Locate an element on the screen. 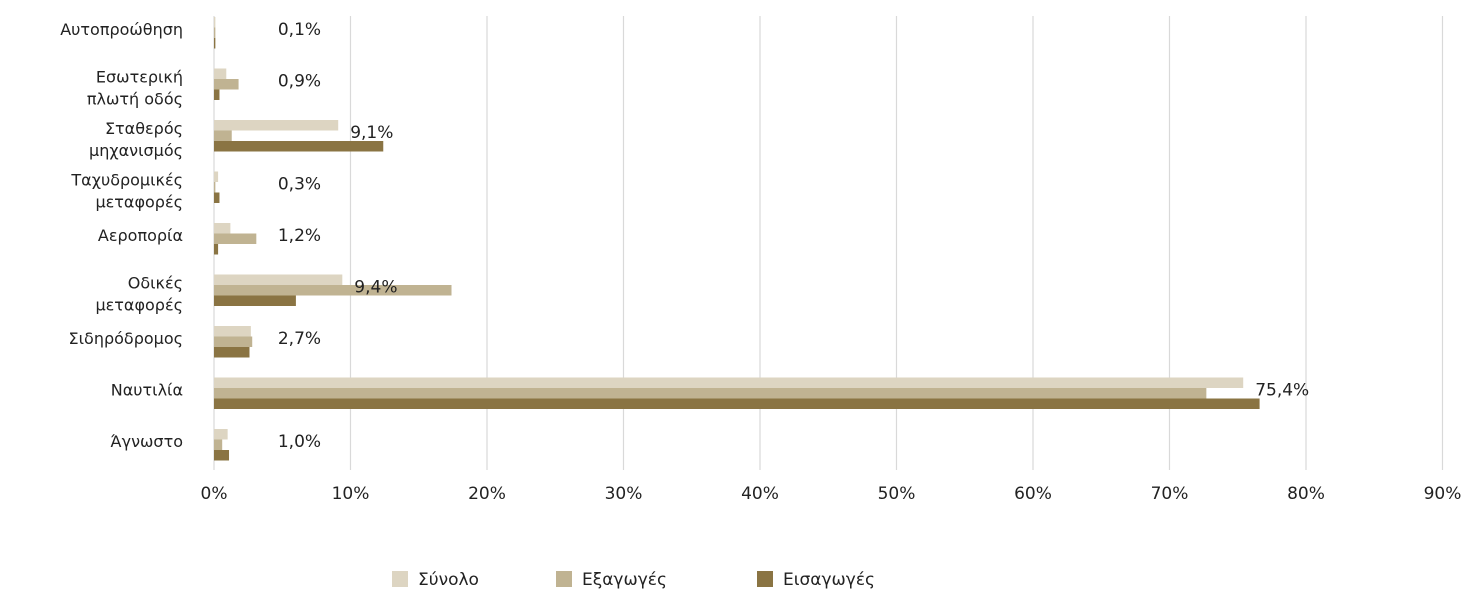 Image resolution: width=1469 pixels, height=589 pixels. data-label: 0,3% is located at coordinates (299, 185).